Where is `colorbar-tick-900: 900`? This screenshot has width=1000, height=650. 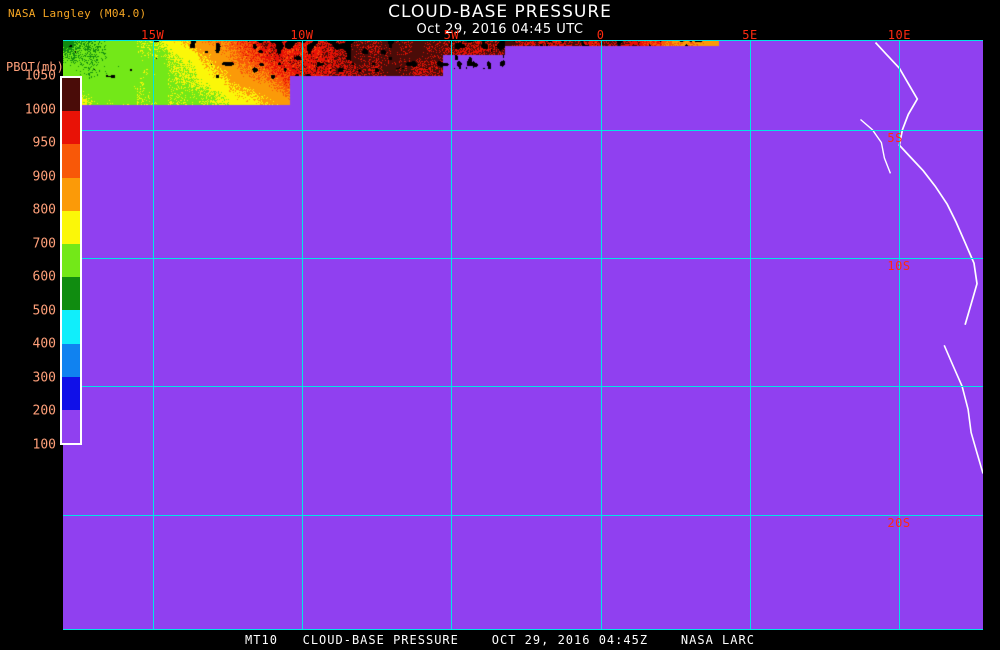 colorbar-tick-900: 900 is located at coordinates (44, 177).